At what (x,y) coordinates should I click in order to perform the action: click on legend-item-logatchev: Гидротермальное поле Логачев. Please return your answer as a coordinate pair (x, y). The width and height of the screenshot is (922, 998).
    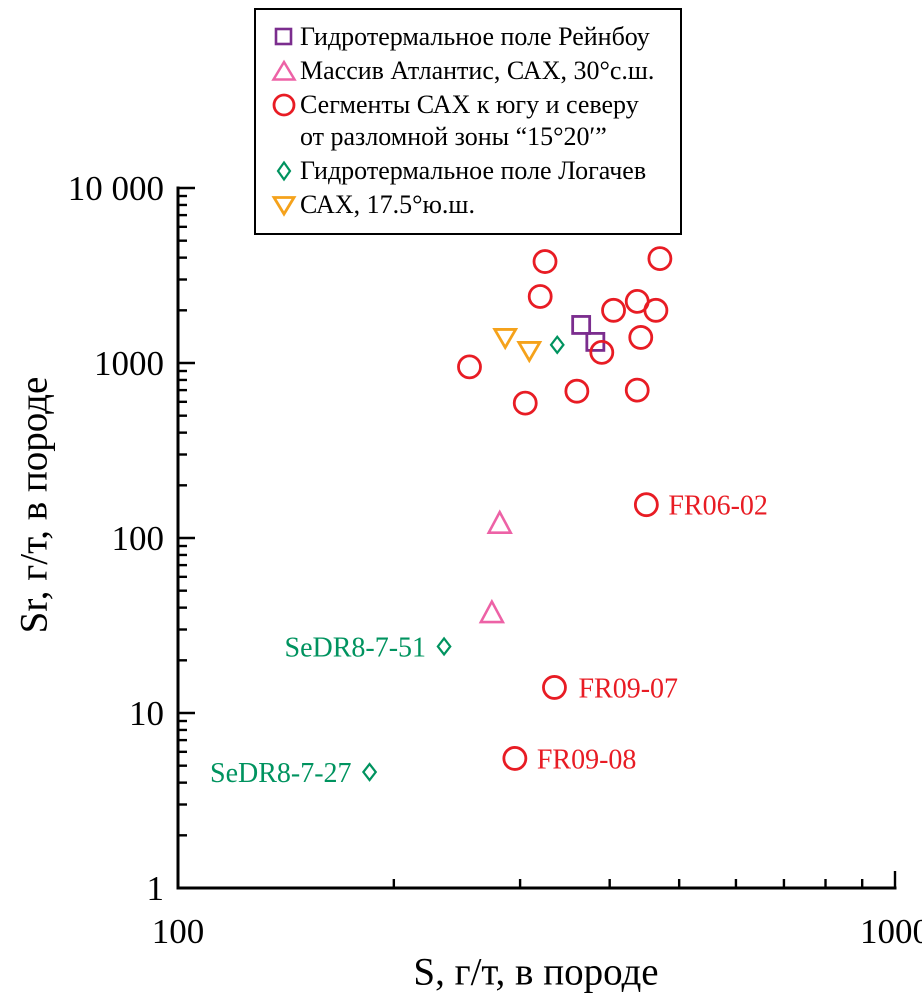
    Looking at the image, I should click on (469, 170).